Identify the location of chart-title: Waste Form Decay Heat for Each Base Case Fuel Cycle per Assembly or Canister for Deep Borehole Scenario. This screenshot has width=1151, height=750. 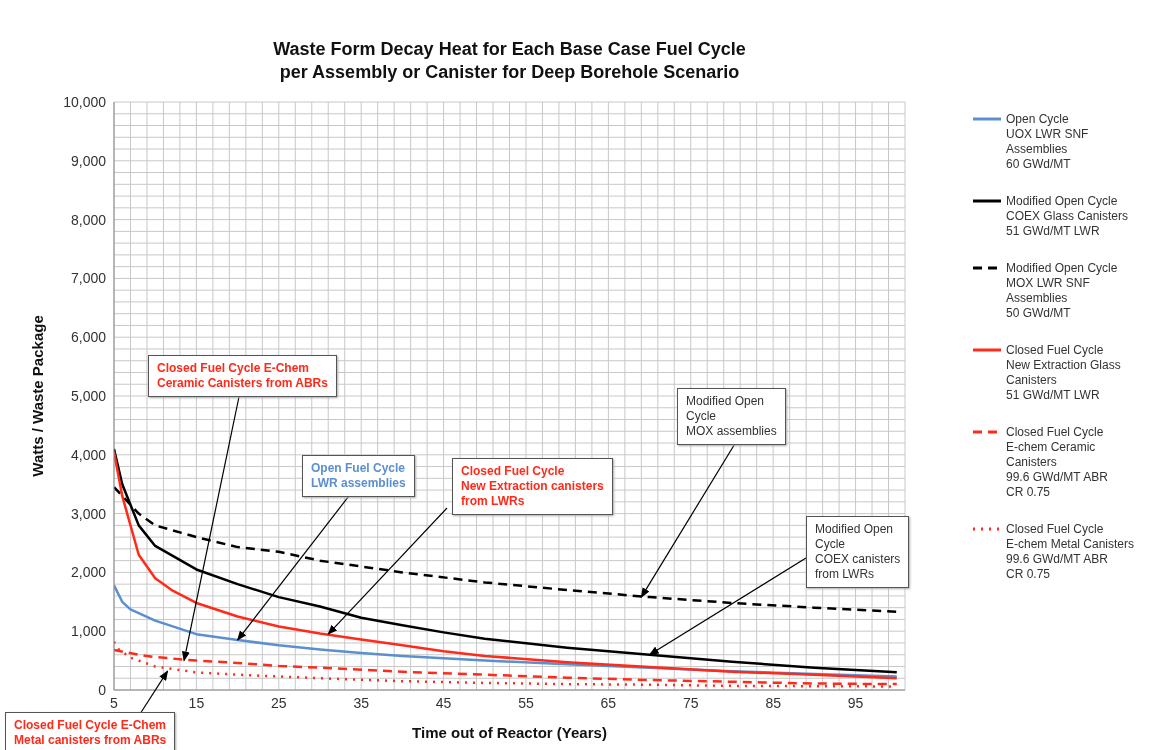
(509, 61).